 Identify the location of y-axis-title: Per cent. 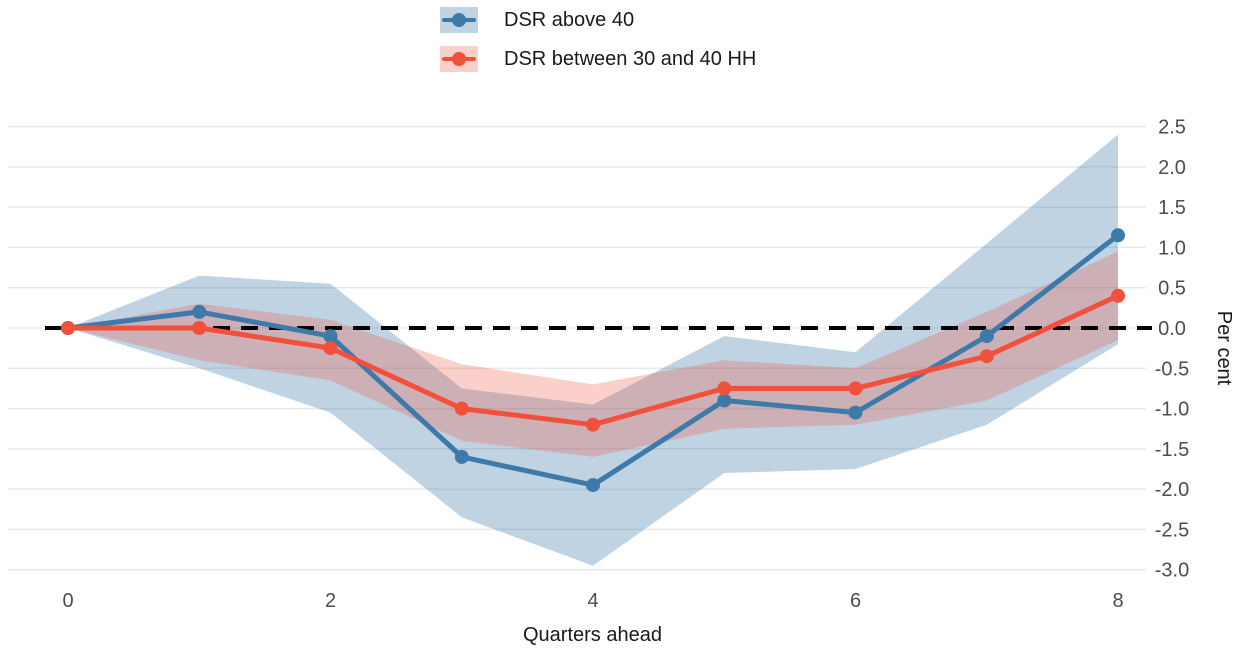
(1224, 348).